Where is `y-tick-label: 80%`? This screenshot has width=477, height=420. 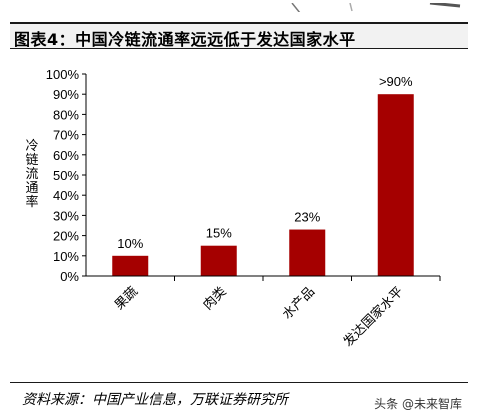 y-tick-label: 80% is located at coordinates (66, 114).